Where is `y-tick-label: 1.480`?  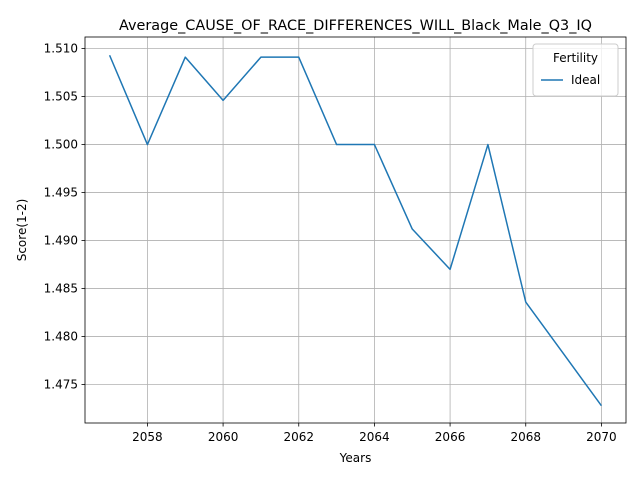 y-tick-label: 1.480 is located at coordinates (61, 337).